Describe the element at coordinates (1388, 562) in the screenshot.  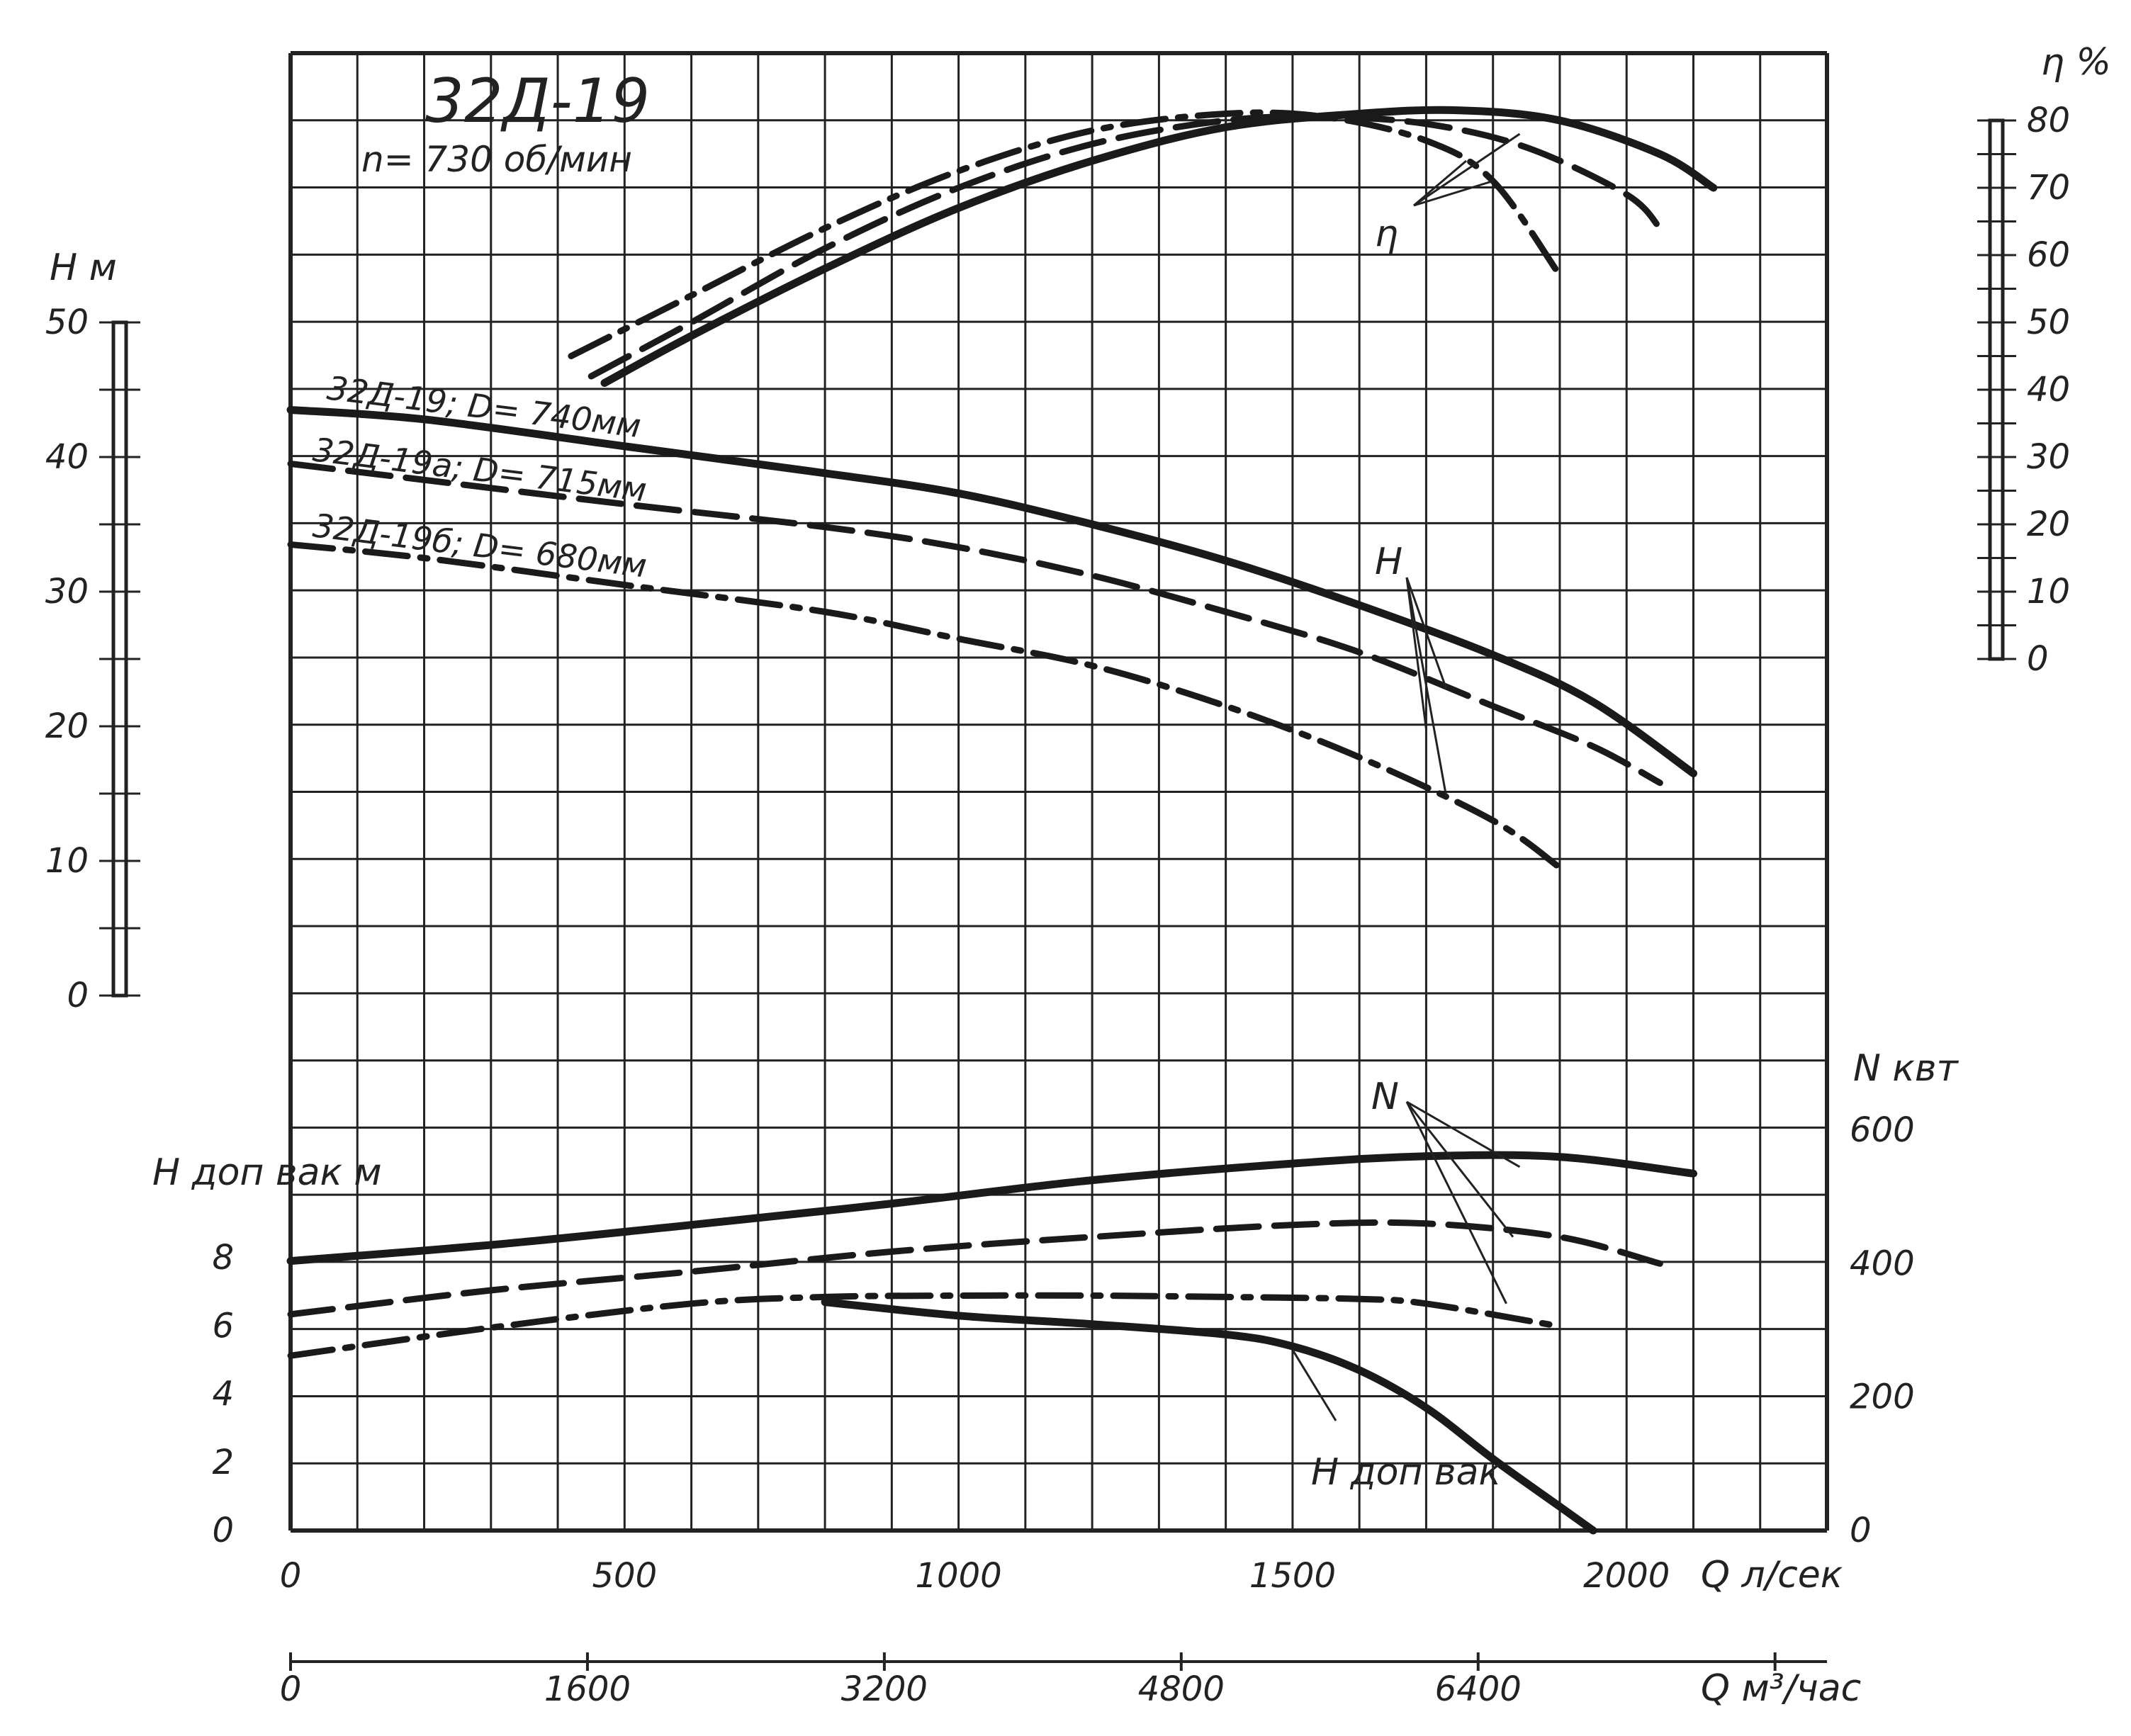
I see `head-curve-label: Н` at that location.